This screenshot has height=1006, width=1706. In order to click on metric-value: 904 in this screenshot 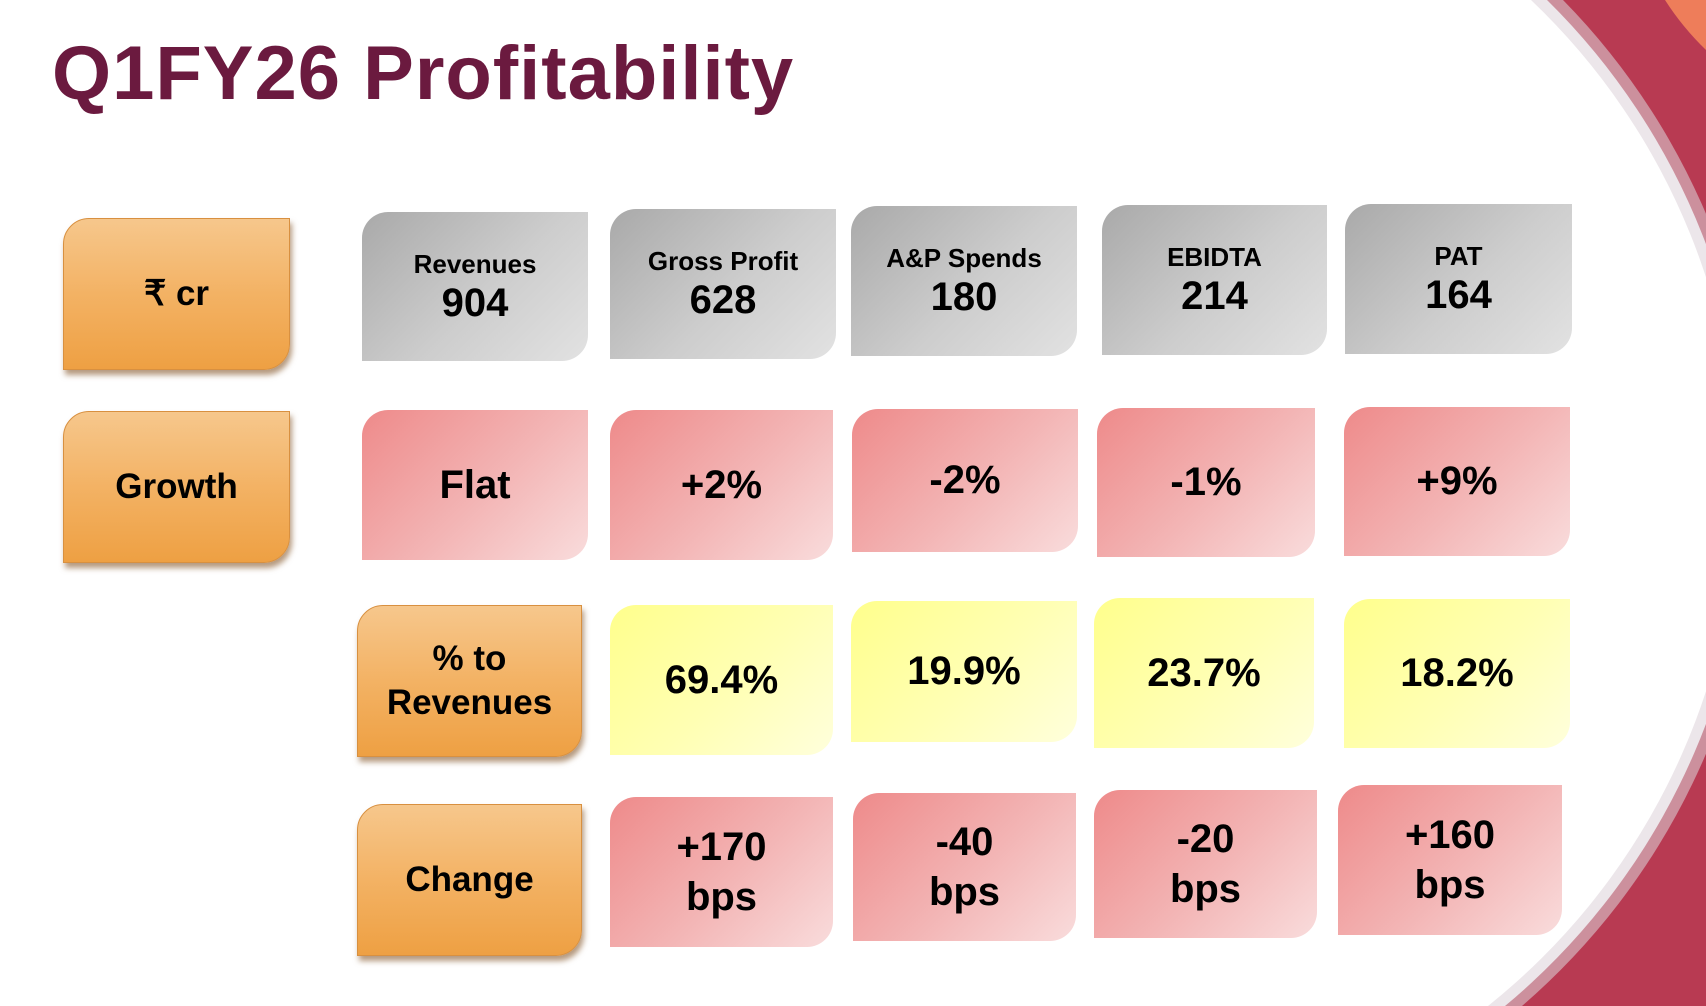, I will do `click(475, 302)`.